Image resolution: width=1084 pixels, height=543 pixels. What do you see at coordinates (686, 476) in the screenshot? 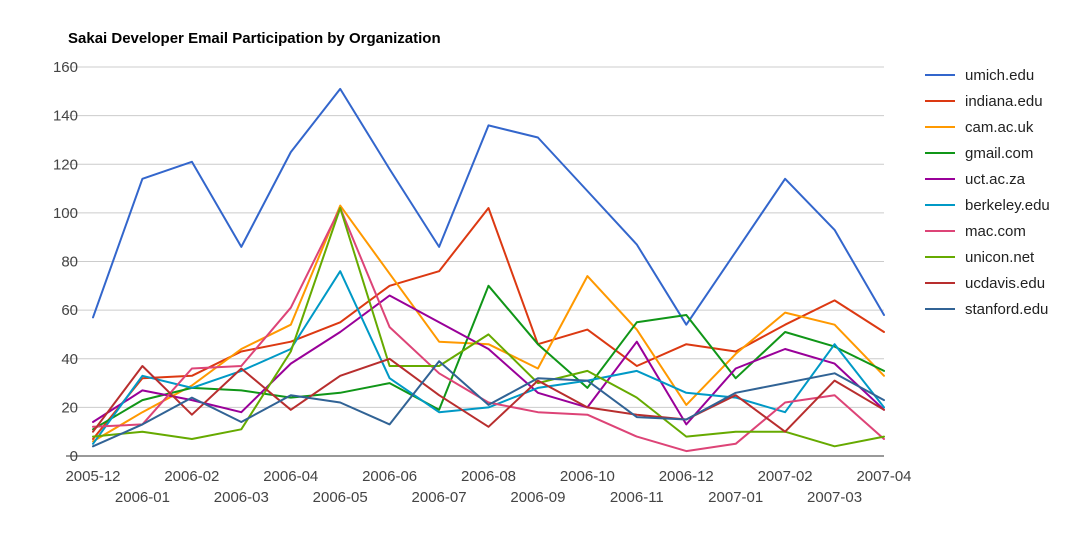
I see `x-tick-label: 2006-12` at bounding box center [686, 476].